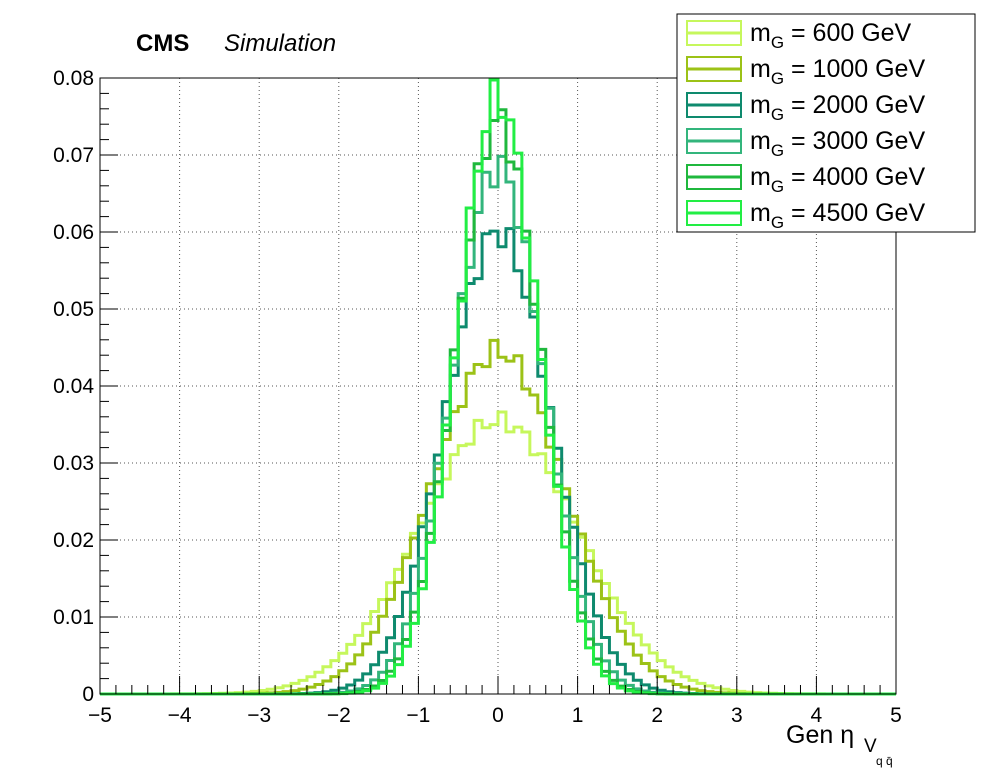 The height and width of the screenshot is (772, 996). Describe the element at coordinates (737, 715) in the screenshot. I see `x-tick-label: 3` at that location.